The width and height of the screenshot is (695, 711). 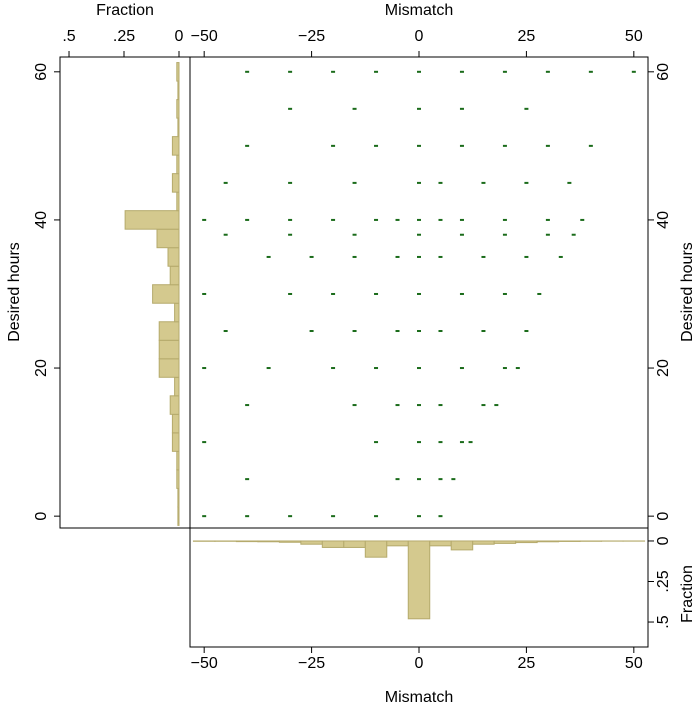 I want to click on y-tick-label: .25, so click(x=663, y=581).